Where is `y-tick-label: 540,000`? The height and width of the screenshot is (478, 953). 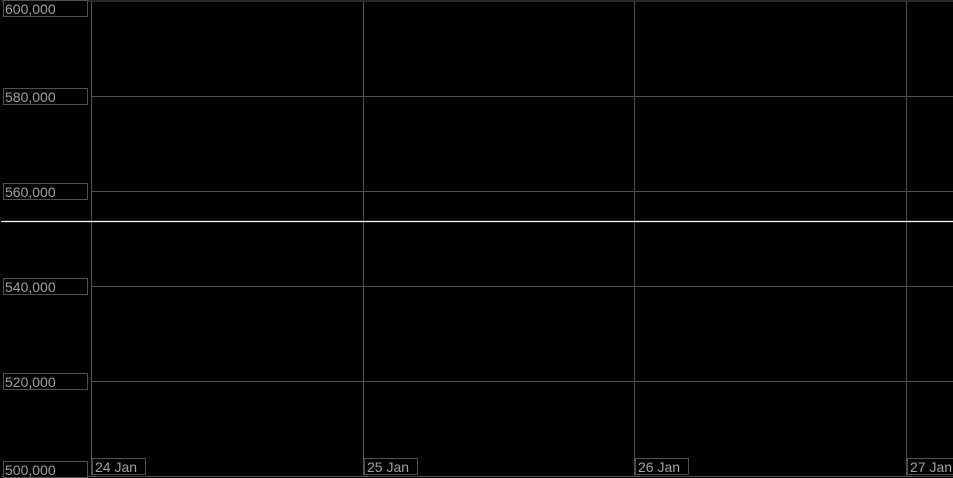 y-tick-label: 540,000 is located at coordinates (30, 287).